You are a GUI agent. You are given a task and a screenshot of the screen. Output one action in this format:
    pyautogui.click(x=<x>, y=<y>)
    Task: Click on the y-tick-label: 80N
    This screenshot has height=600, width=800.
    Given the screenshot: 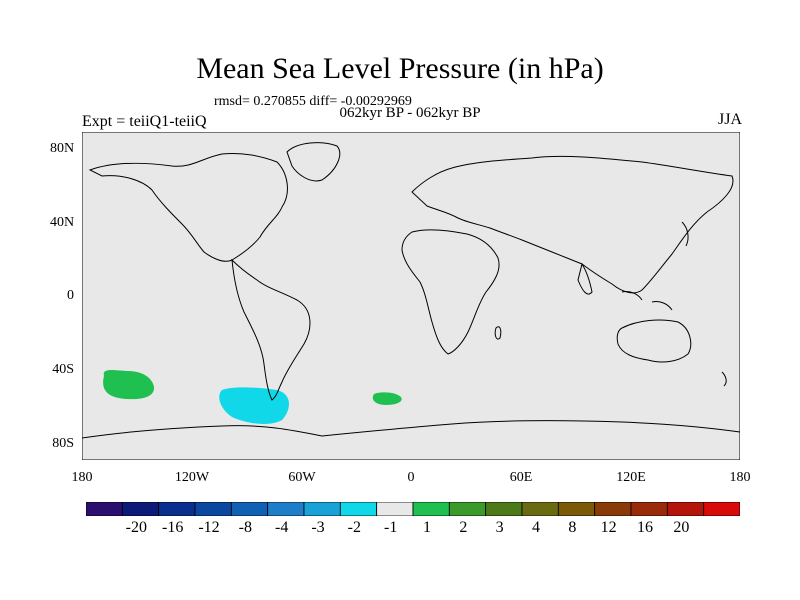 What is the action you would take?
    pyautogui.click(x=62, y=148)
    